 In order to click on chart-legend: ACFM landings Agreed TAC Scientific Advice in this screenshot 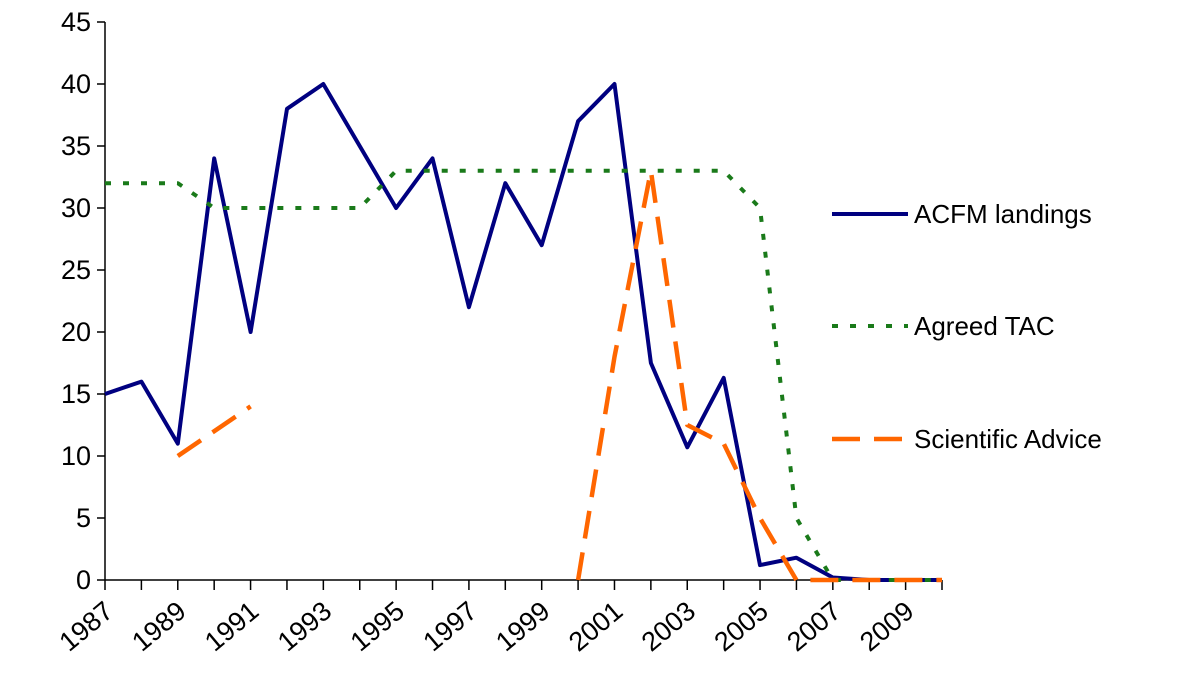, I will do `click(967, 326)`.